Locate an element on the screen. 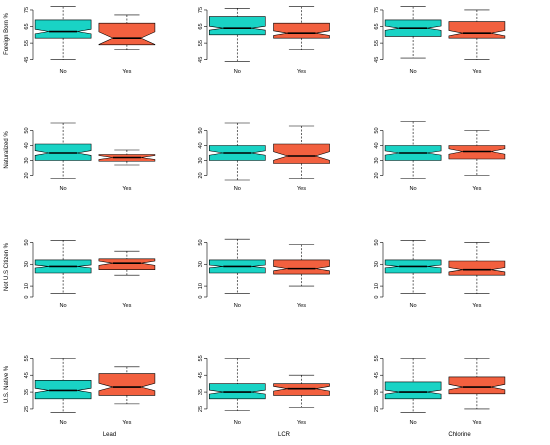 Image resolution: width=550 pixels, height=445 pixels. column-title: LCR is located at coordinates (284, 435).